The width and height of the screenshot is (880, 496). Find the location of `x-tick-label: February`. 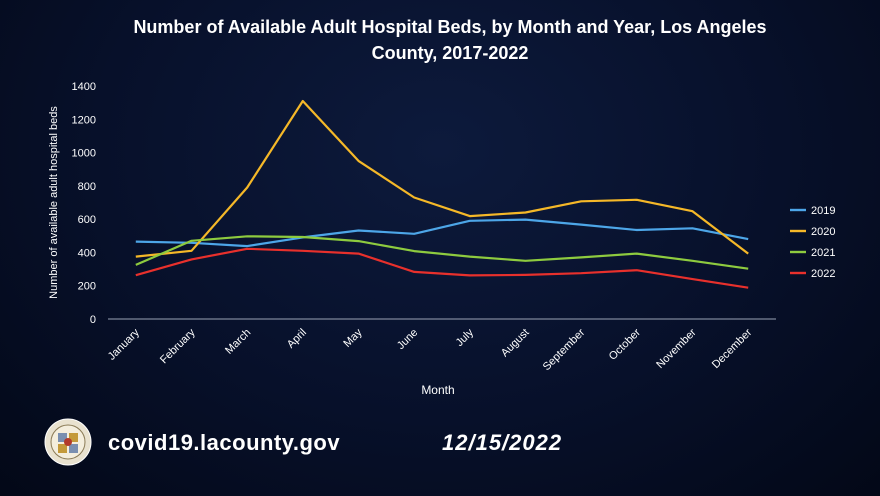

x-tick-label: February is located at coordinates (178, 346).